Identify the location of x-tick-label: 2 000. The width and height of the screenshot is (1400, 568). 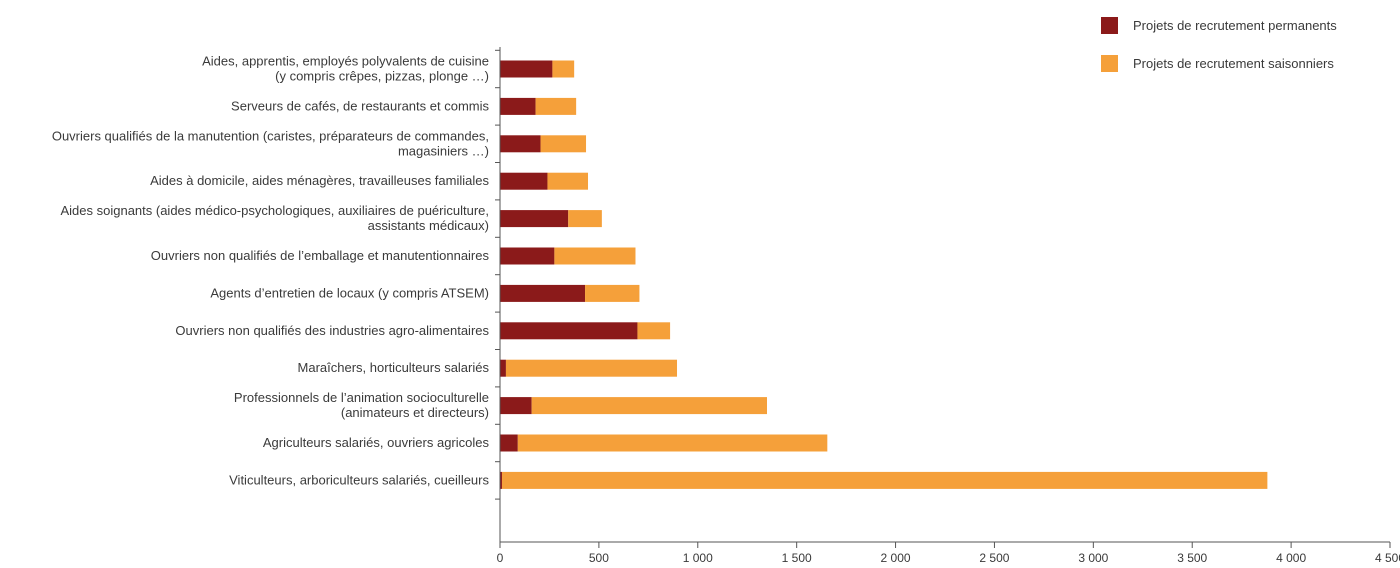
(896, 558).